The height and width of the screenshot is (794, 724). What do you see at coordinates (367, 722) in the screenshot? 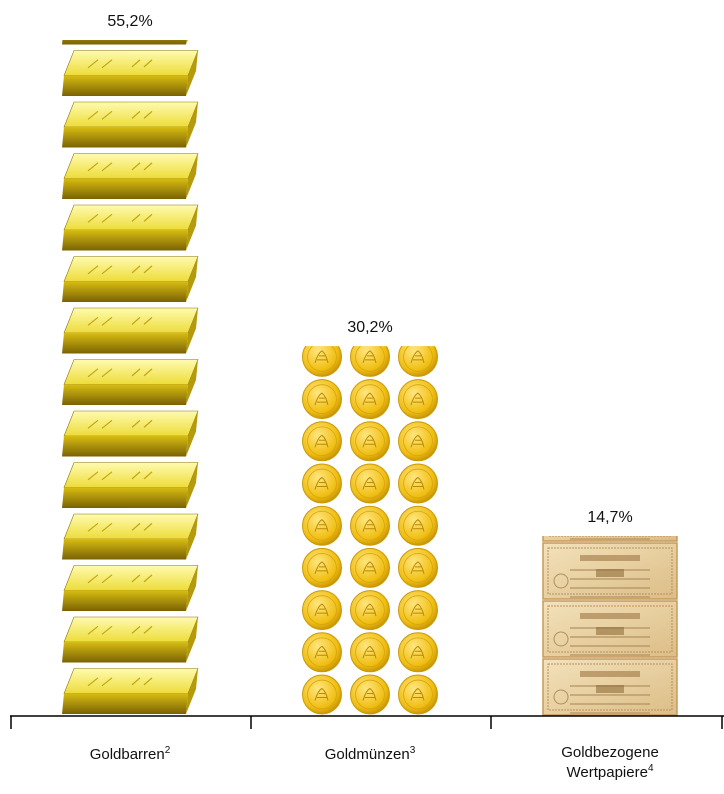
I see `x-axis` at bounding box center [367, 722].